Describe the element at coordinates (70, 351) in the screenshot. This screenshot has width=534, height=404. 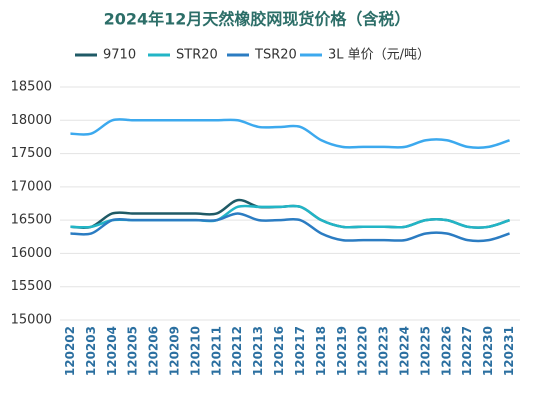
I see `x-tick-label: 120202` at that location.